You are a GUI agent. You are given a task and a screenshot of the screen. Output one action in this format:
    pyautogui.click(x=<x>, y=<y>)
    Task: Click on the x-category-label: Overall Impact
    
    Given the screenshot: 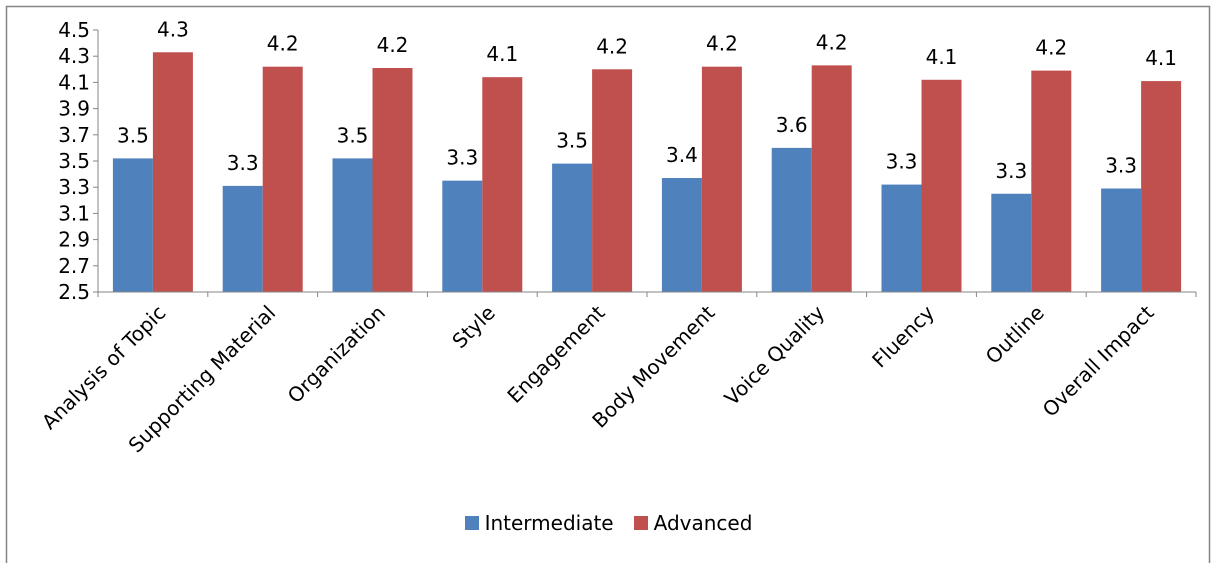 What is the action you would take?
    pyautogui.click(x=1098, y=360)
    